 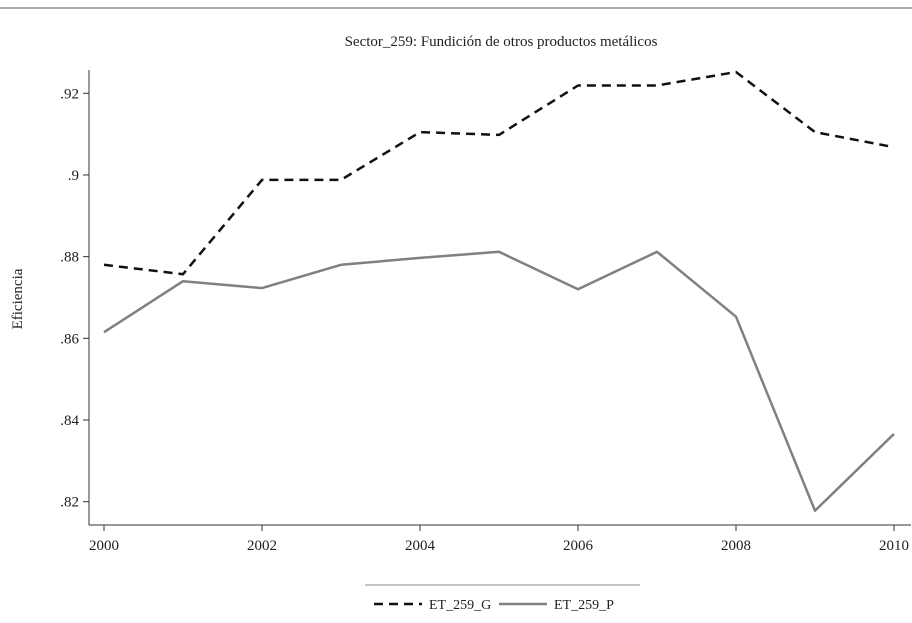 What do you see at coordinates (73, 176) in the screenshot?
I see `y-tick-label: .9` at bounding box center [73, 176].